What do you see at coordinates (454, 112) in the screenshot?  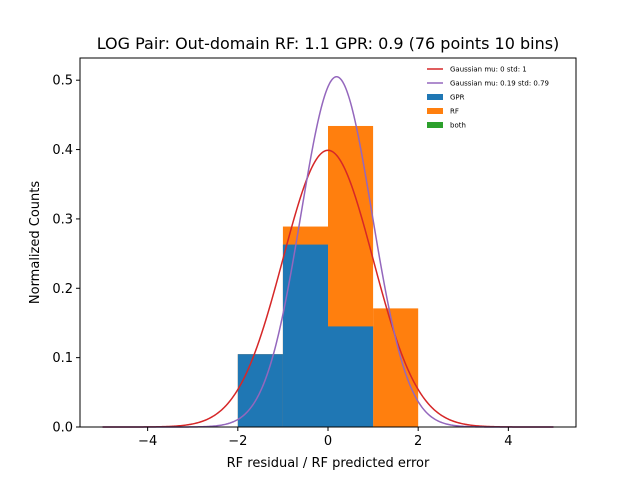 I see `legend-label: RF` at bounding box center [454, 112].